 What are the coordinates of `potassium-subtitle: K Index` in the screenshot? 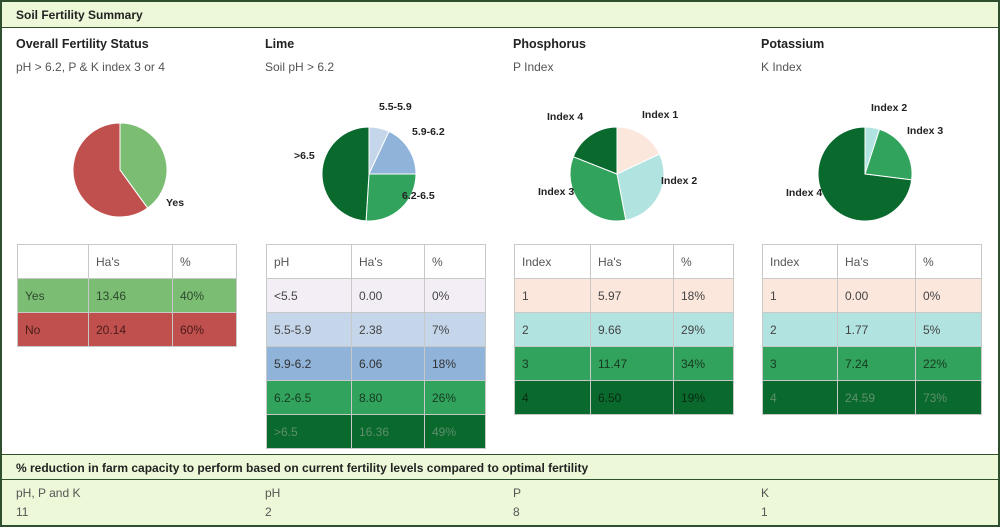 It's located at (781, 67).